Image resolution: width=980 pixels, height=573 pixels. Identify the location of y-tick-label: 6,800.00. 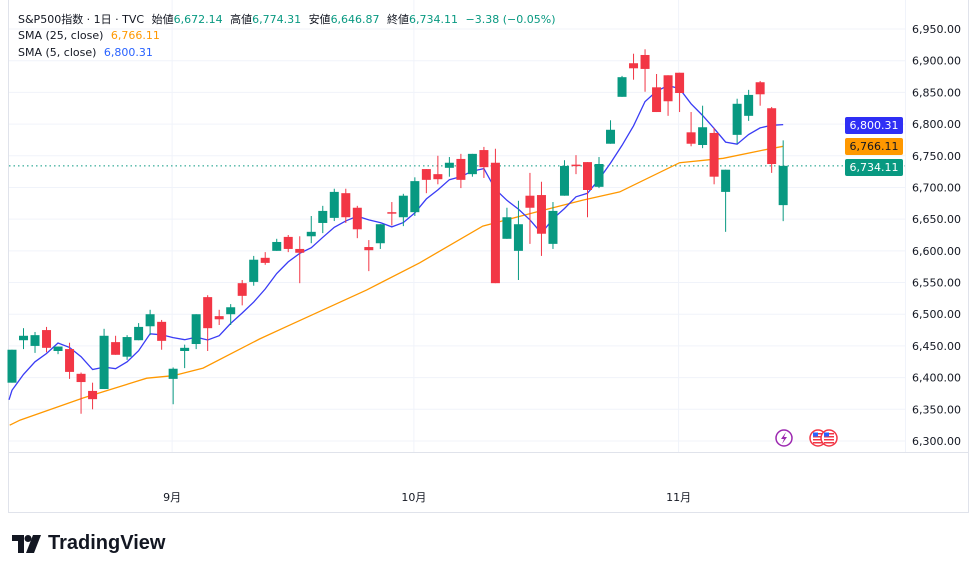
(936, 124).